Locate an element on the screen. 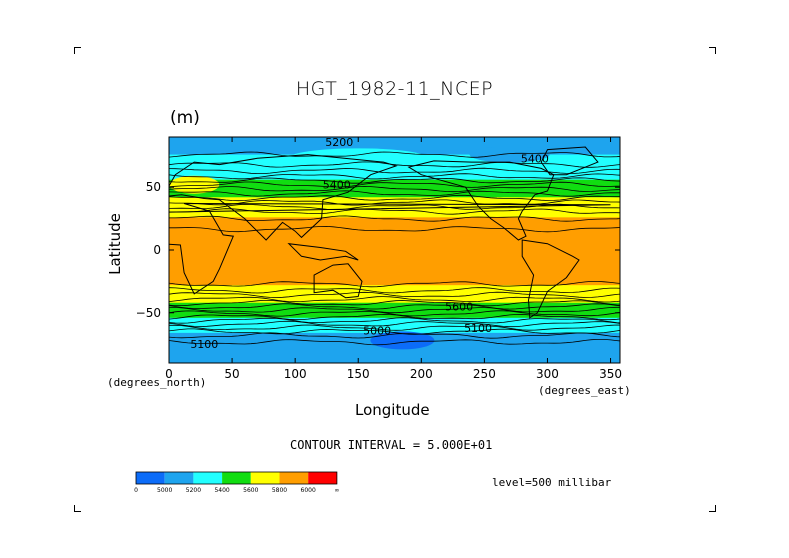 This screenshot has height=558, width=789. corner-mark-bottom-left is located at coordinates (77, 508).